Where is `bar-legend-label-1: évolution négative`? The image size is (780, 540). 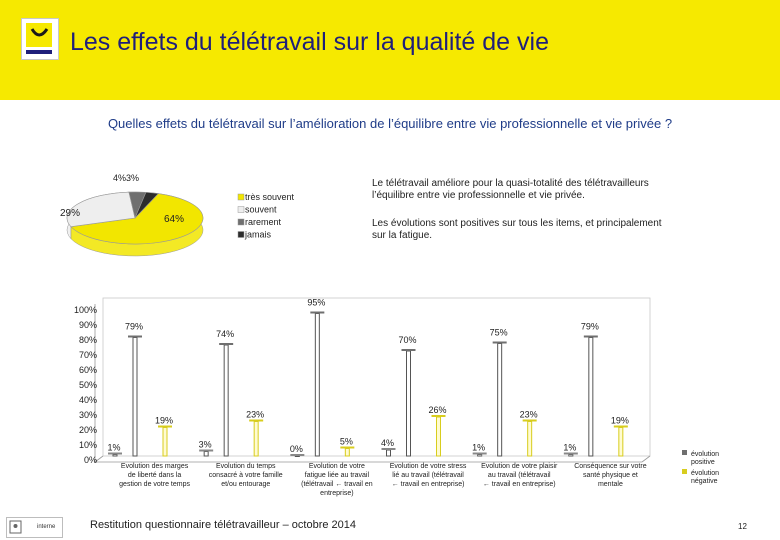 bar-legend-label-1: évolution négative is located at coordinates (705, 477).